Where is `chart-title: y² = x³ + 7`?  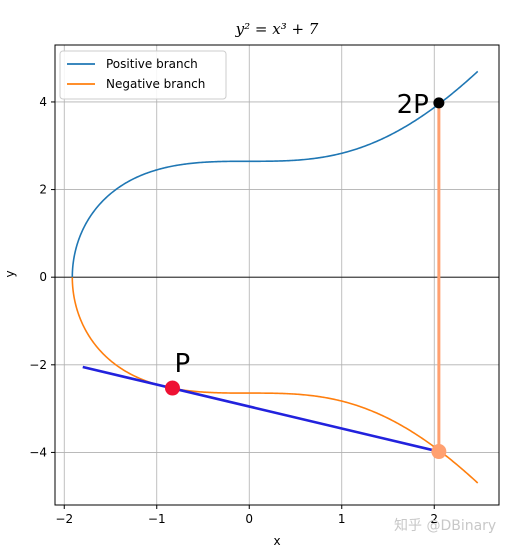 chart-title: y² = x³ + 7 is located at coordinates (277, 29).